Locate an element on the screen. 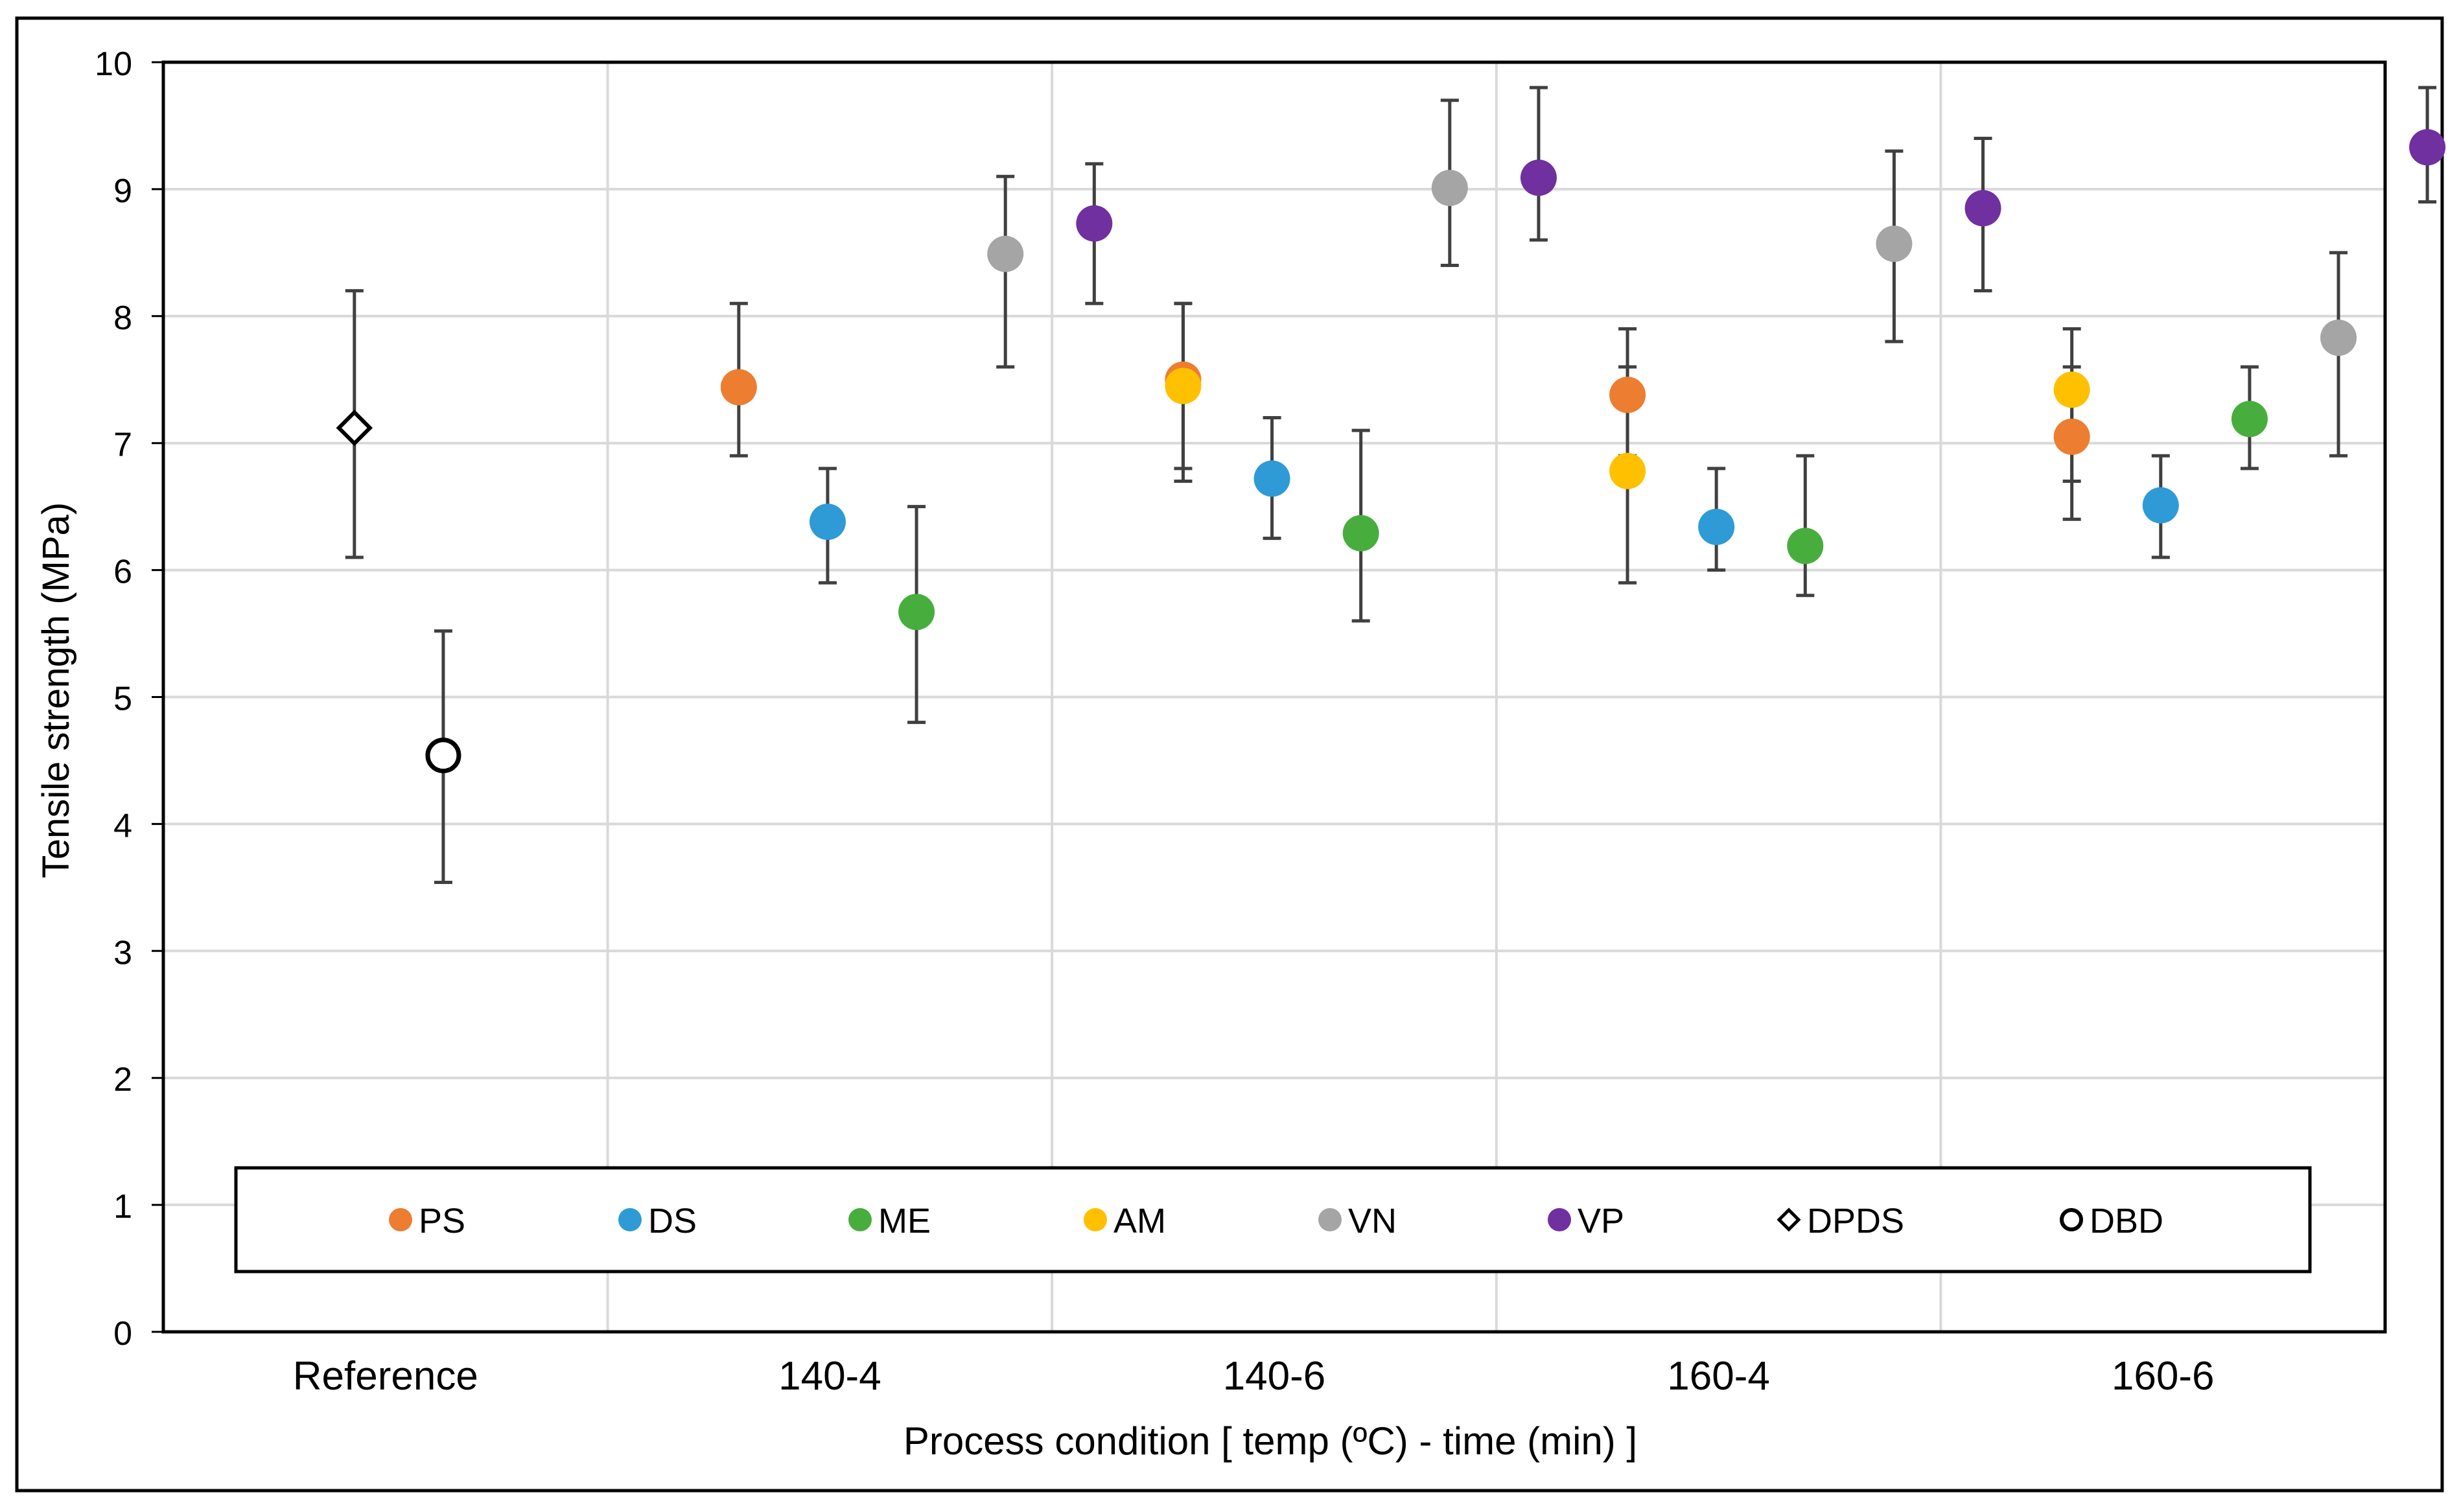 The width and height of the screenshot is (2459, 1512). y-tick-label: 3 is located at coordinates (123, 952).